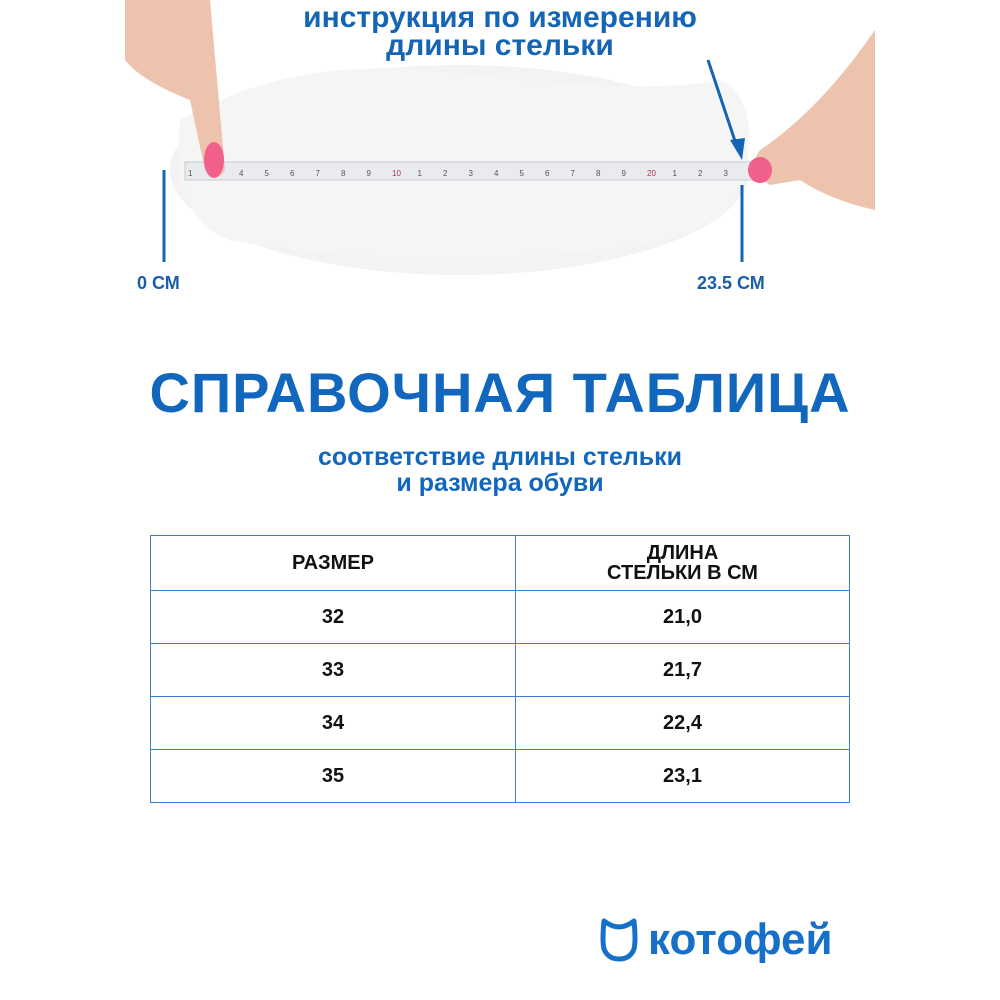 This screenshot has width=1000, height=1000. Describe the element at coordinates (333, 563) in the screenshot. I see `header-size: РАЗМЕР` at that location.